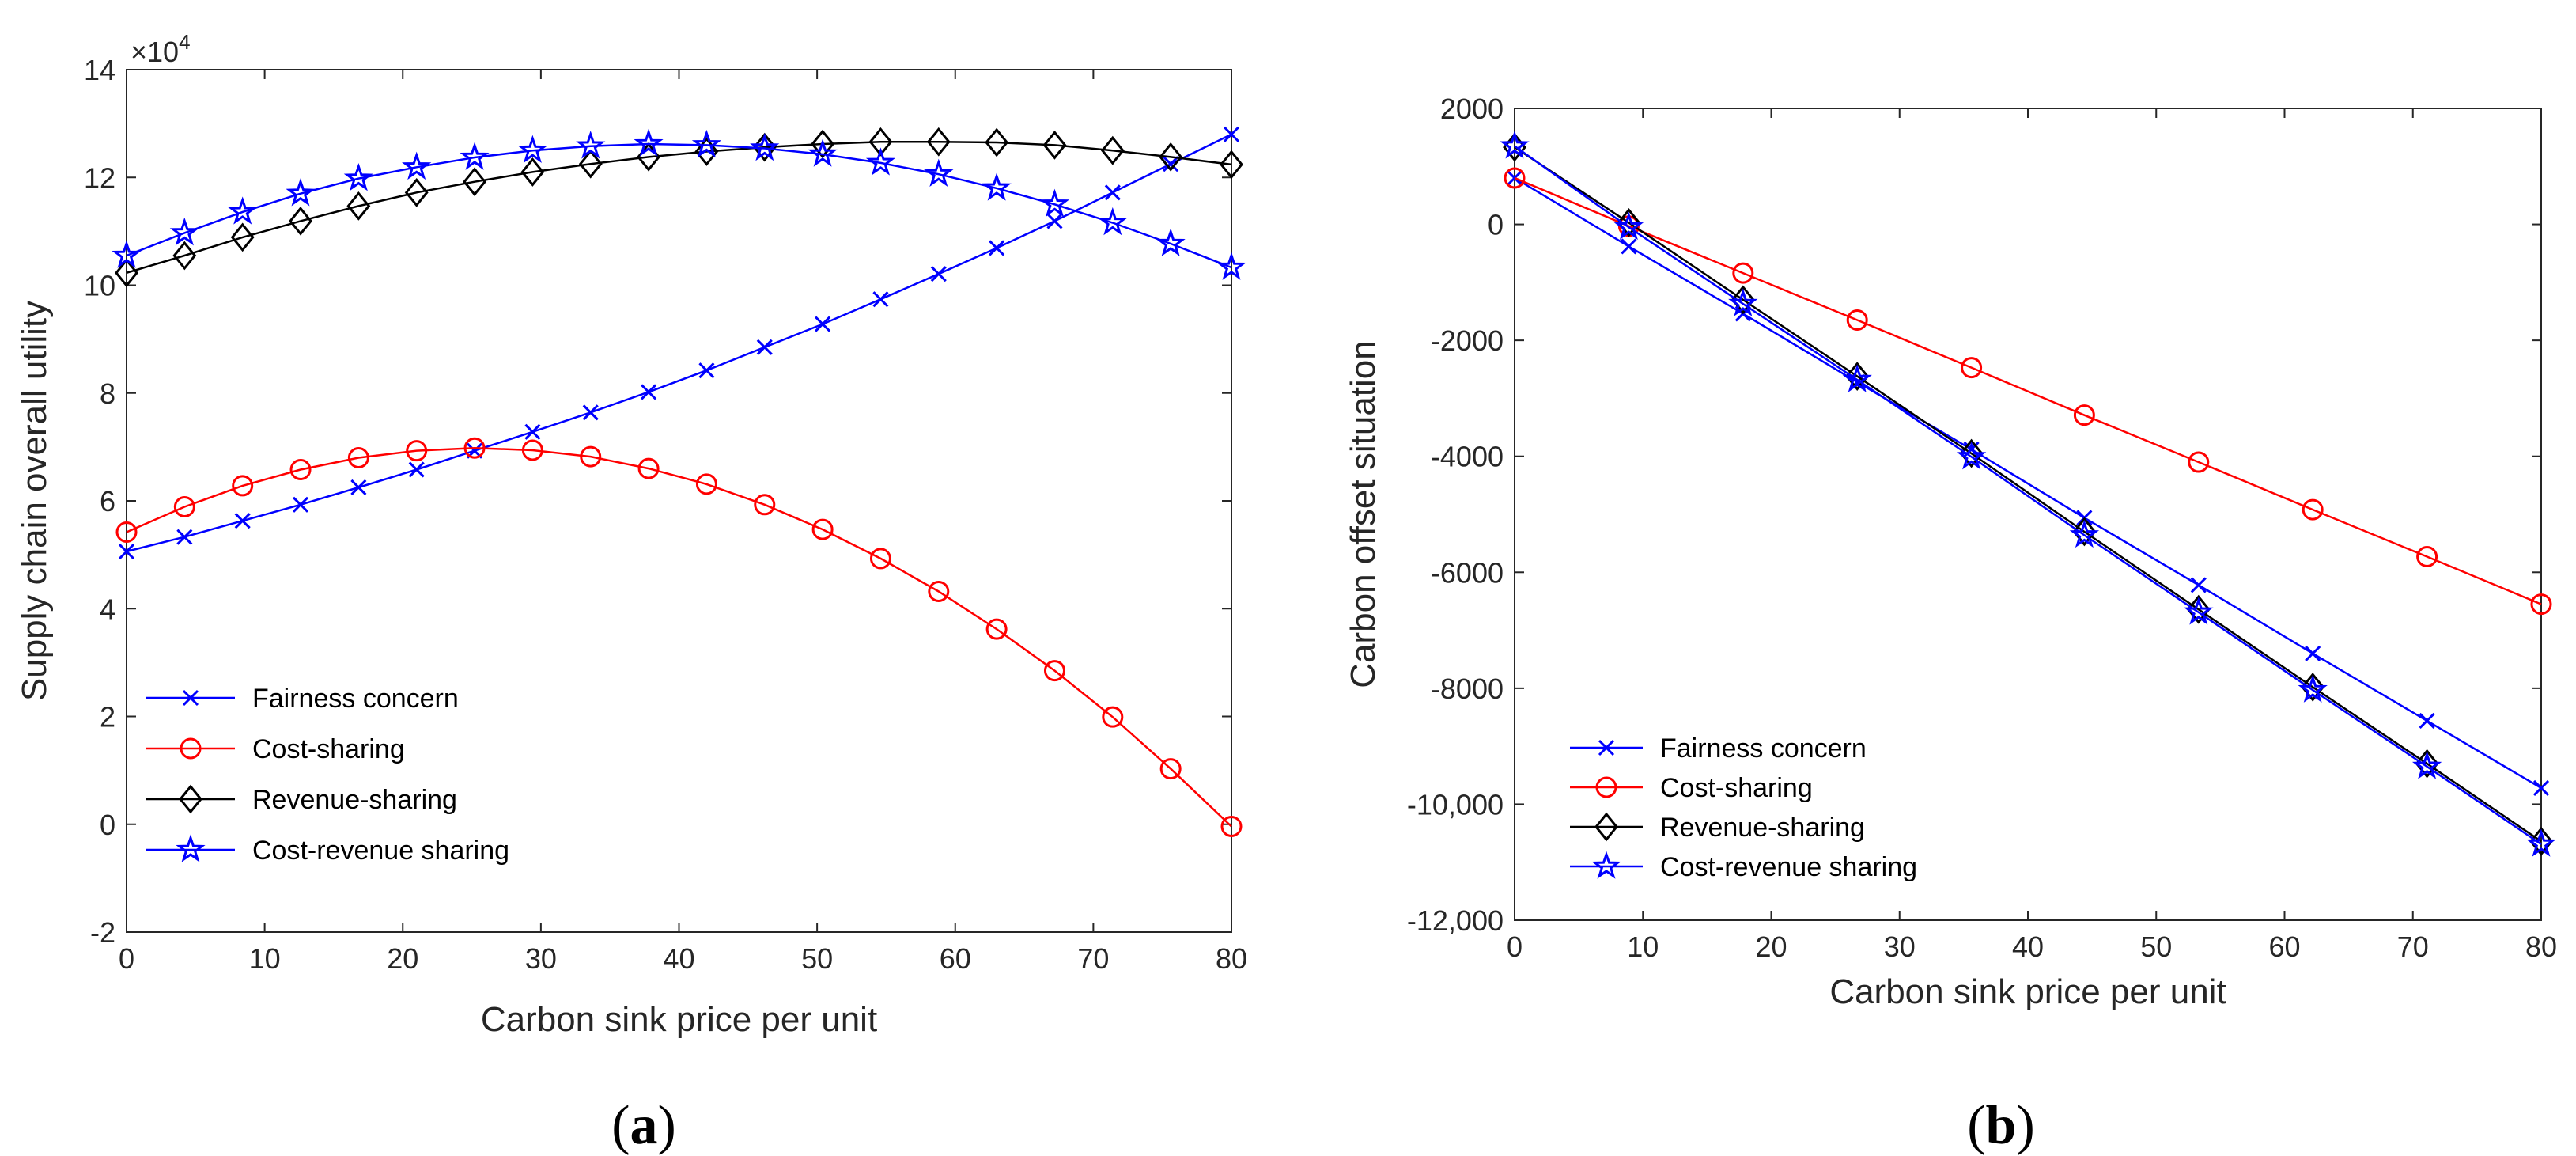 This screenshot has width=2576, height=1156. Describe the element at coordinates (99, 286) in the screenshot. I see `y-tick-label: 10` at that location.